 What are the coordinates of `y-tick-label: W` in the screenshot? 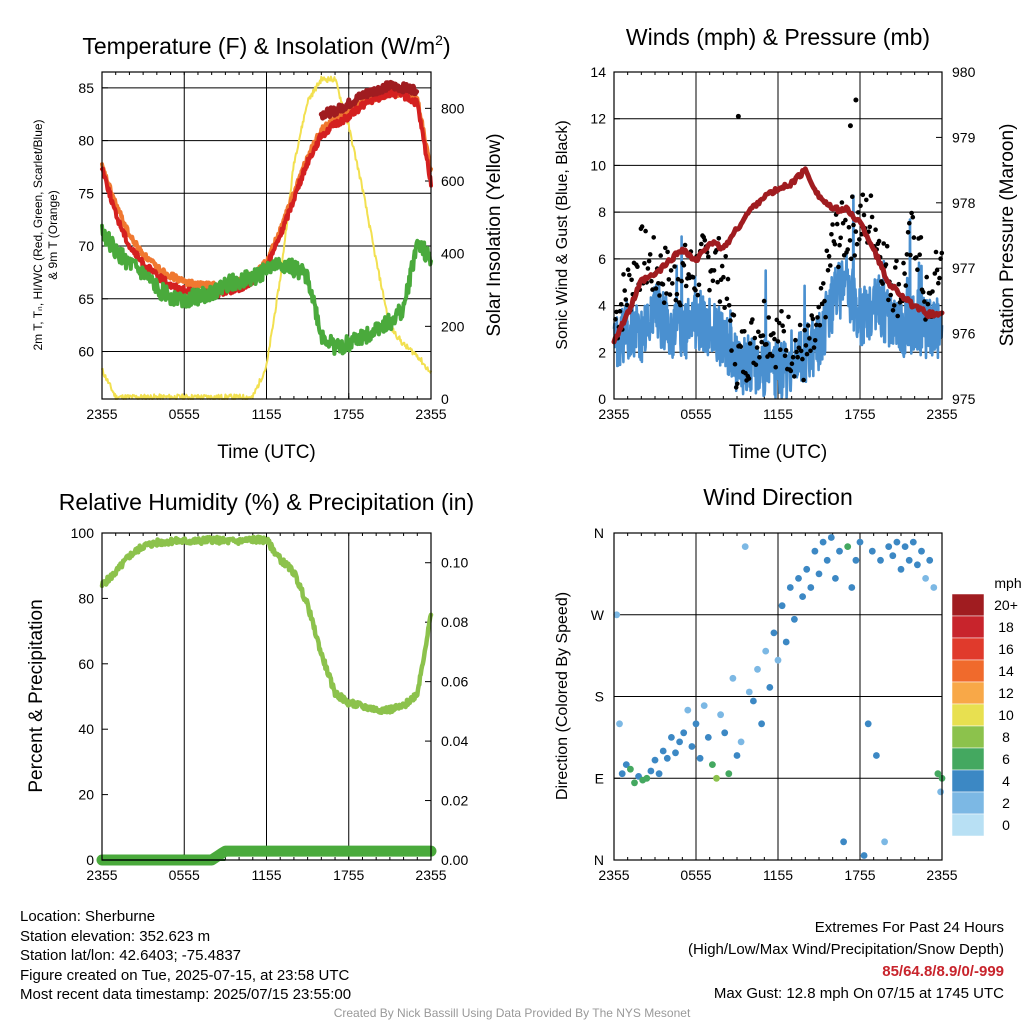 It's located at (598, 615).